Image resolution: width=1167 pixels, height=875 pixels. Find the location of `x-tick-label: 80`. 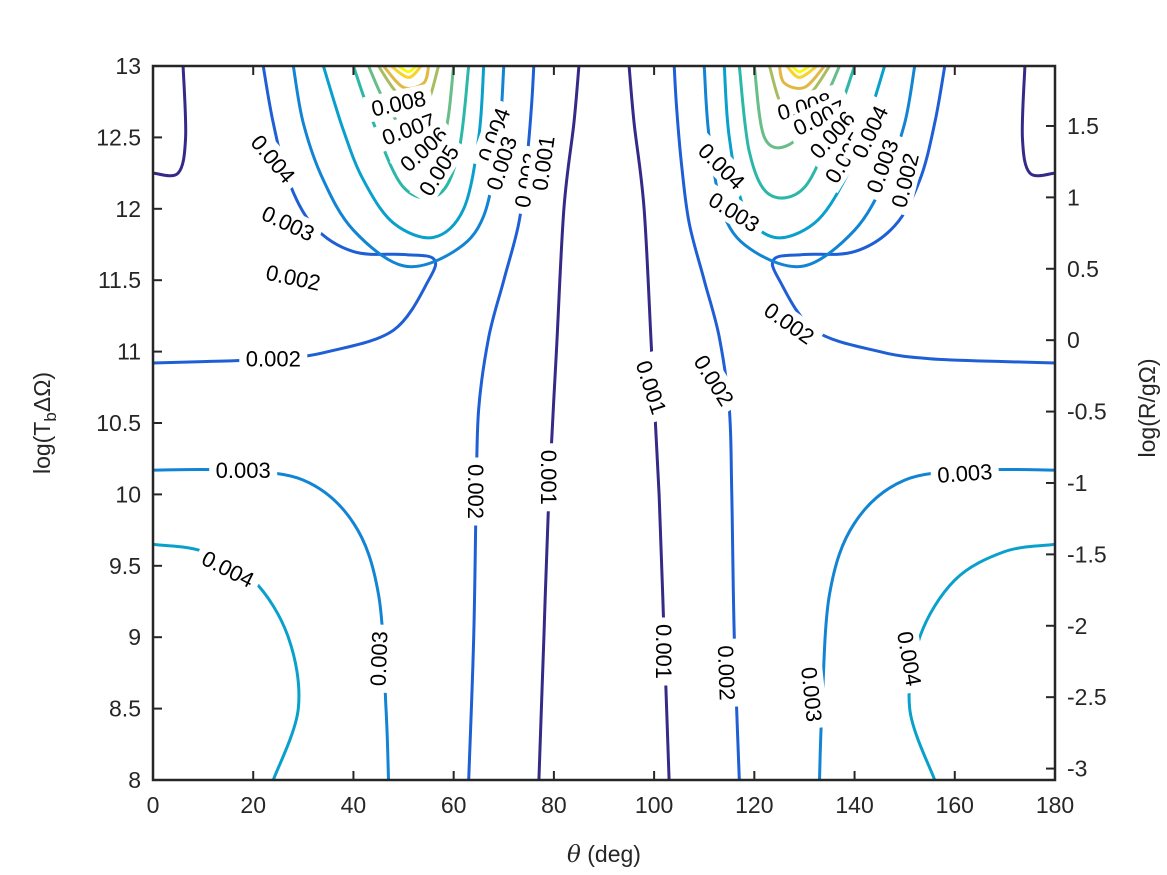

x-tick-label: 80 is located at coordinates (554, 805).